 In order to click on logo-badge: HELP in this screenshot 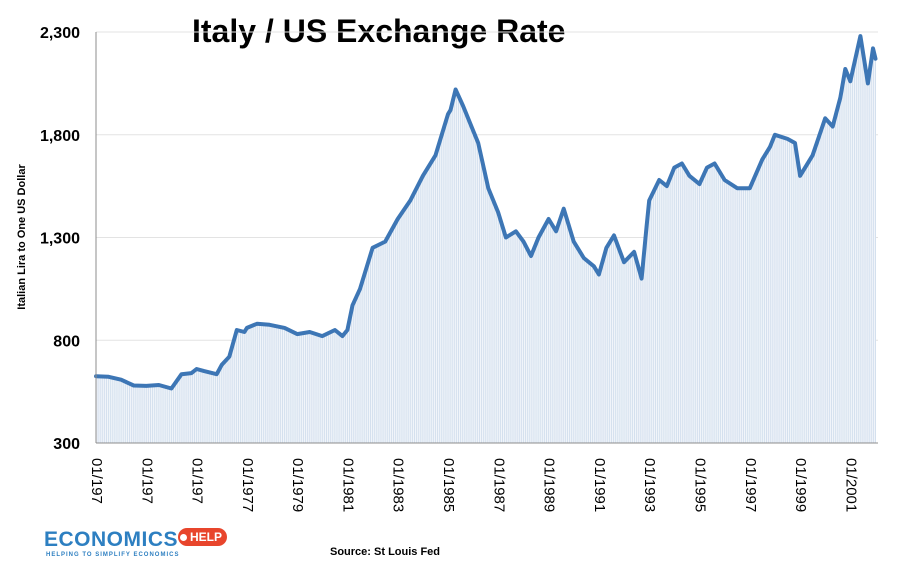, I will do `click(203, 537)`.